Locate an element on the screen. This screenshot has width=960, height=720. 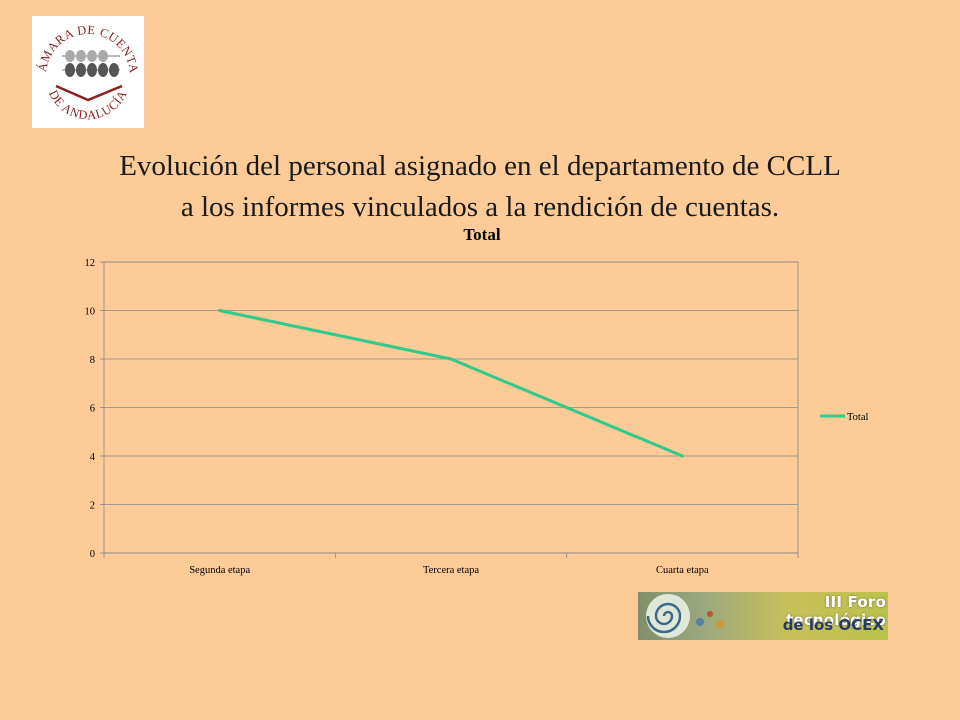
banner-line-2: de los OCEX is located at coordinates (833, 625).